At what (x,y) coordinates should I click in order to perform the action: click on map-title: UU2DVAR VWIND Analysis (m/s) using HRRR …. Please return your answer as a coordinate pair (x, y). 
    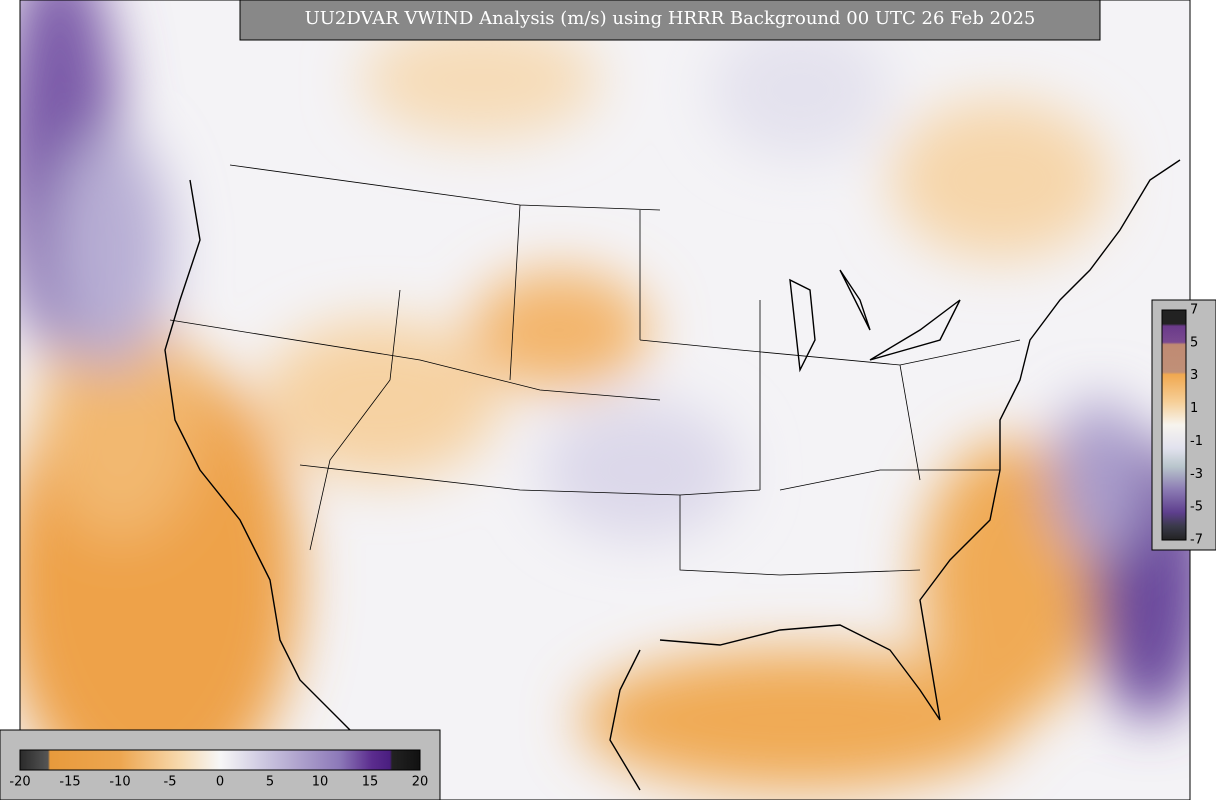
    Looking at the image, I should click on (670, 18).